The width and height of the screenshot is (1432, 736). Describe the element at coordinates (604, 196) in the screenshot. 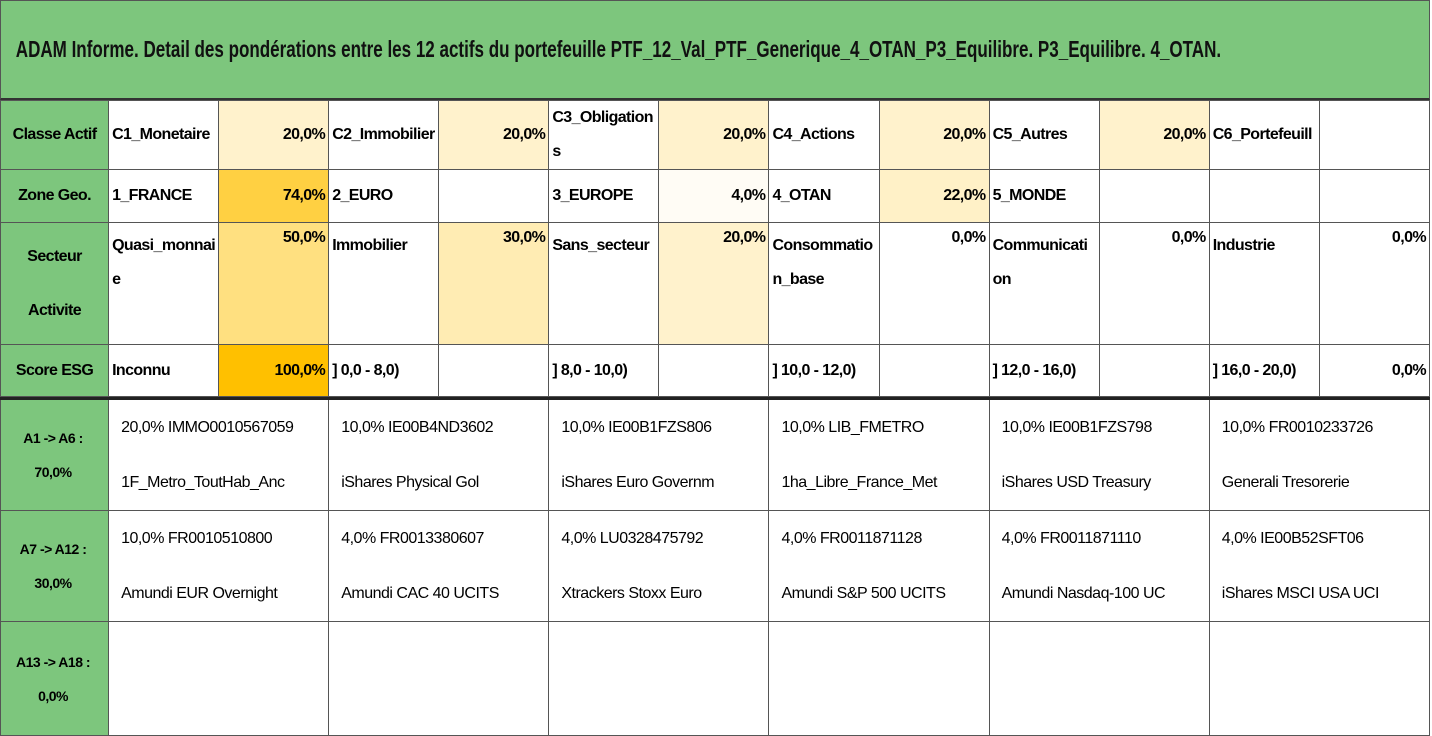

I see `cell-name: 3_EUROPE` at that location.